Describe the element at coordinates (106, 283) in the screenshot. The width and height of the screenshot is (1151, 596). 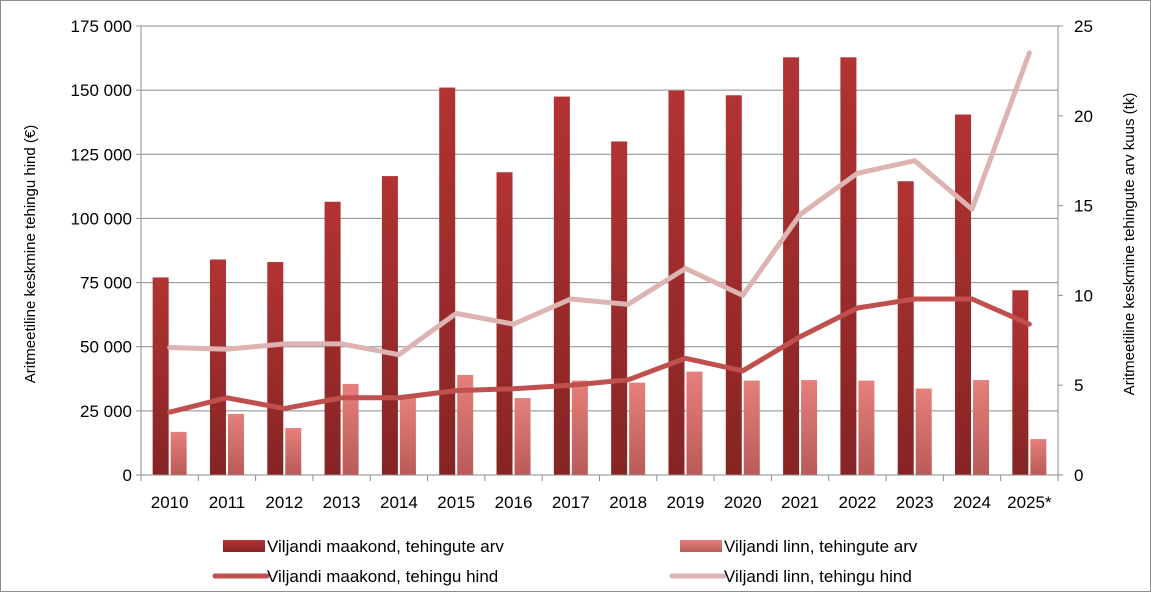
I see `y-tick-label: 75 000` at that location.